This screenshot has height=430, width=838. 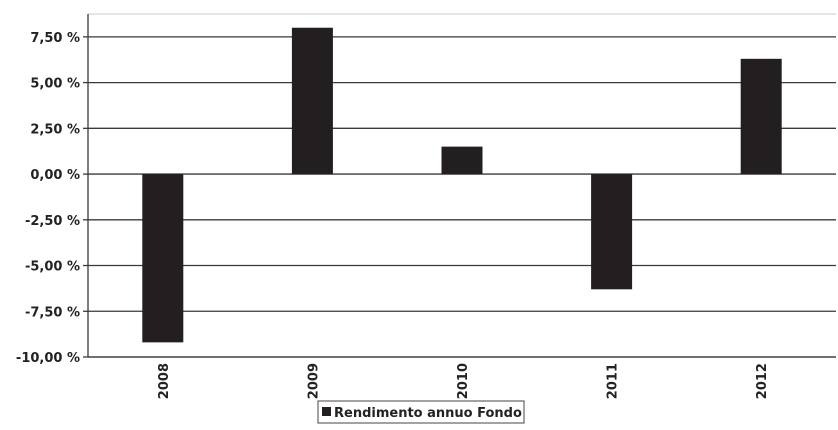 I want to click on bar-2012, so click(x=761, y=116).